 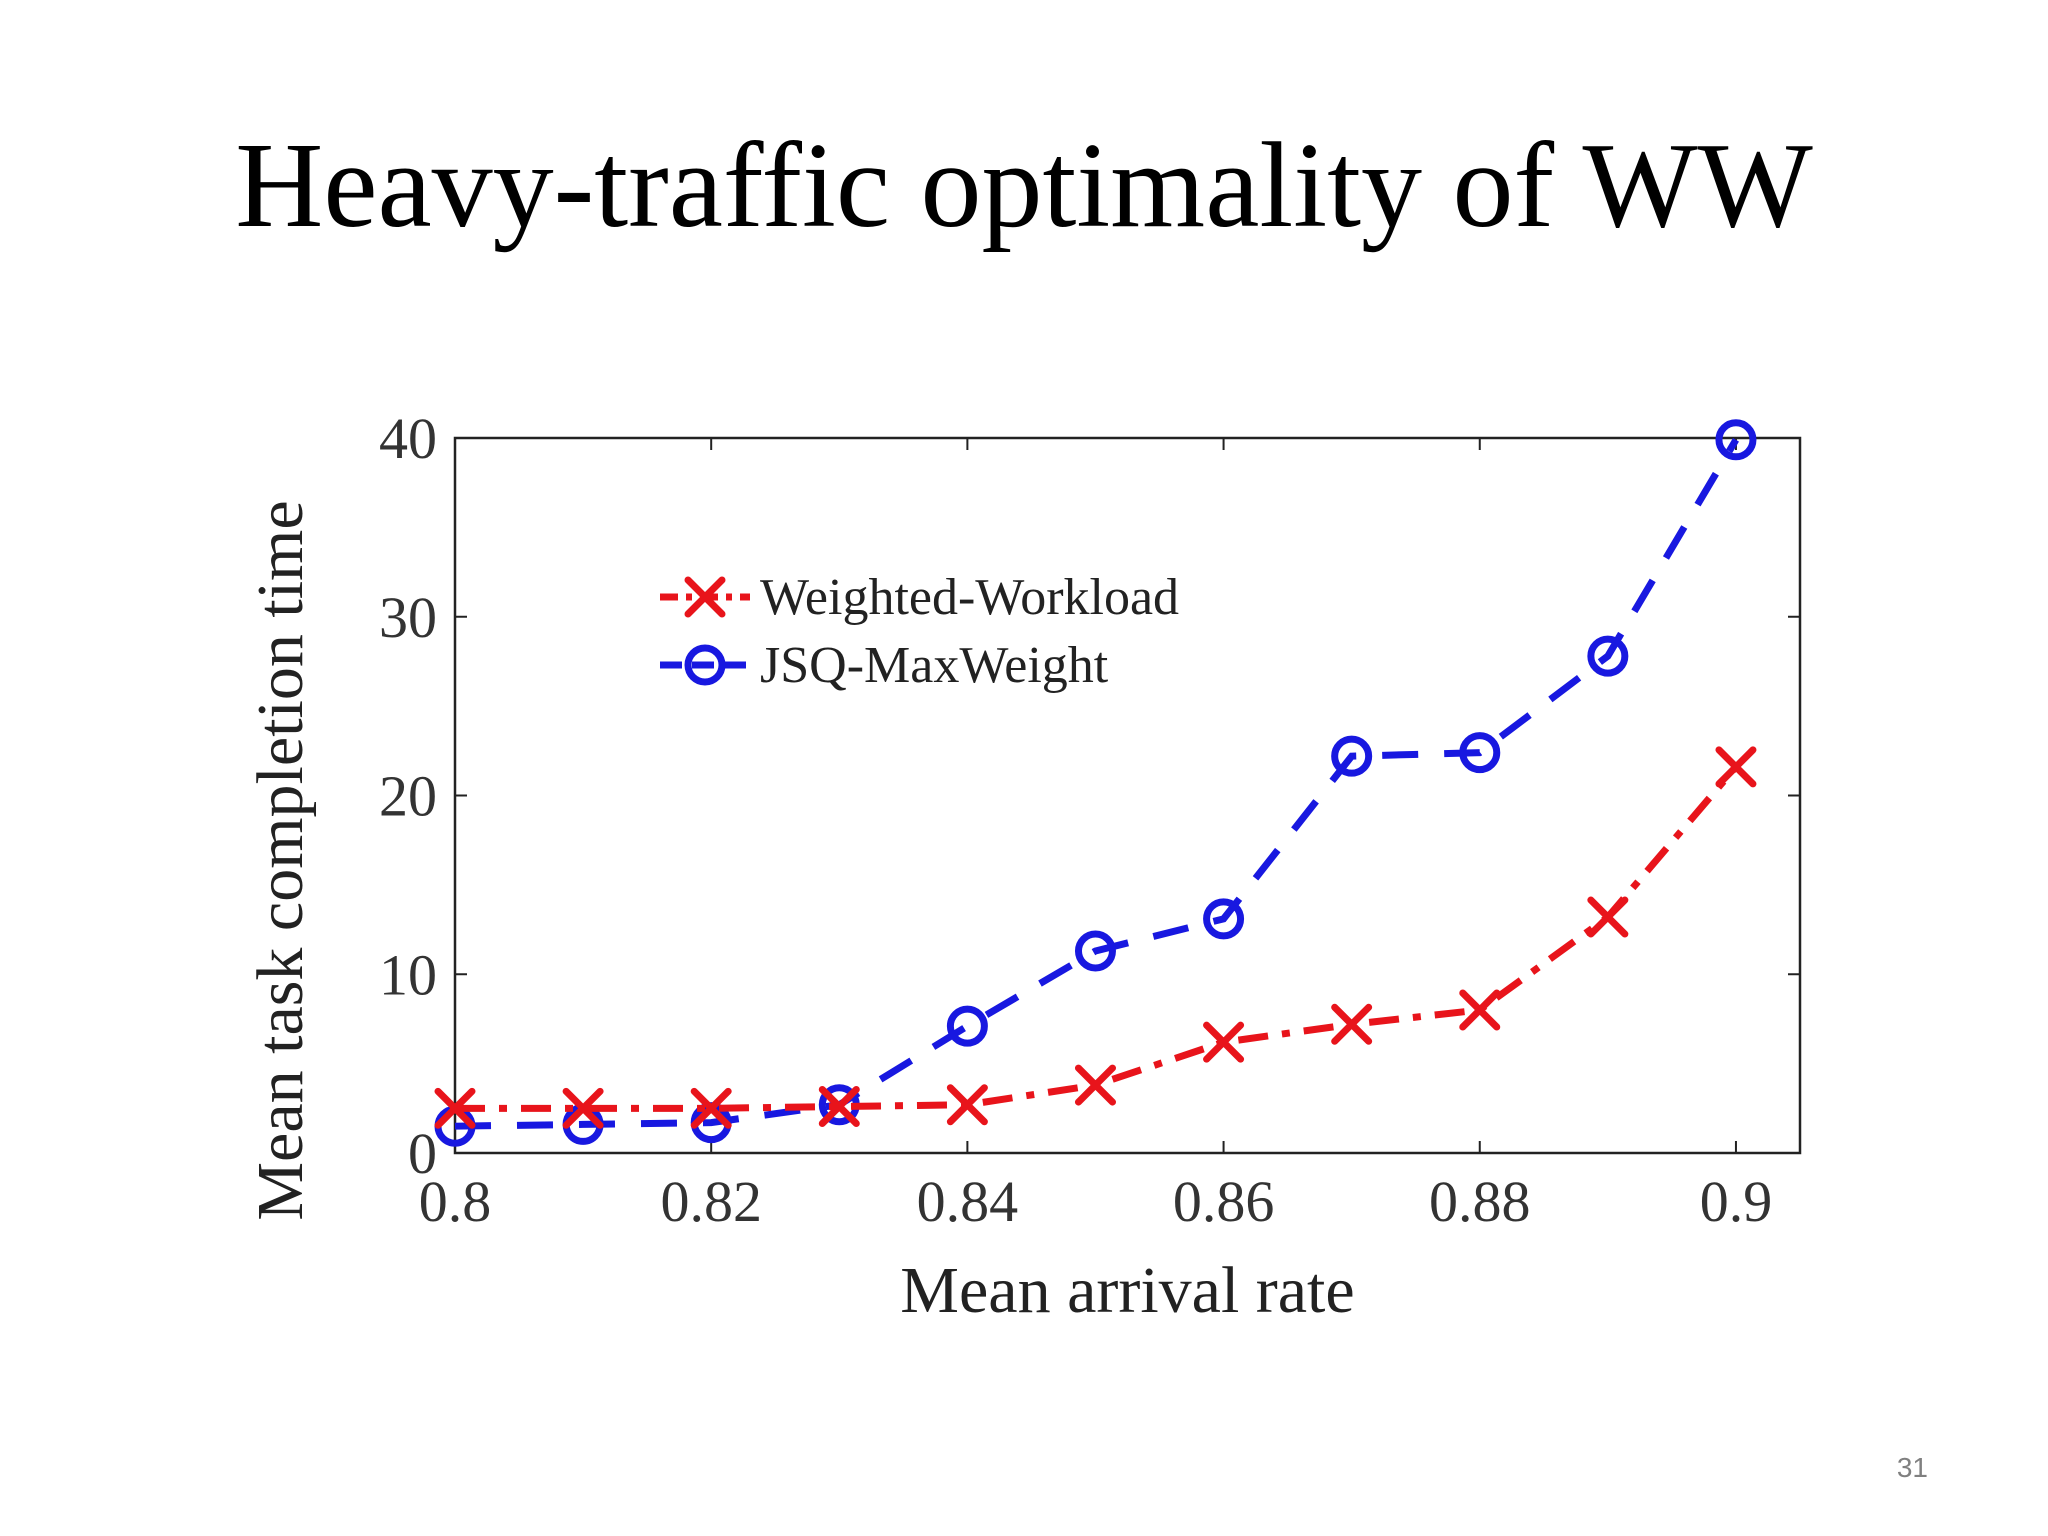 I want to click on y-tick-label: 0, so click(x=422, y=1153).